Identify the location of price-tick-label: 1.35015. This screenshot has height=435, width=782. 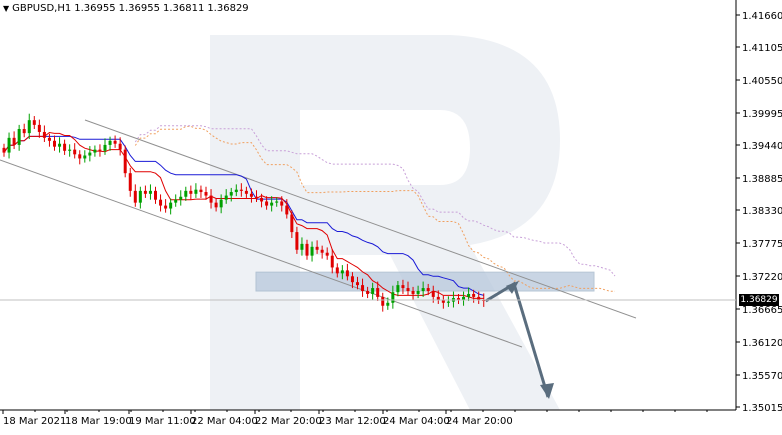
(762, 408).